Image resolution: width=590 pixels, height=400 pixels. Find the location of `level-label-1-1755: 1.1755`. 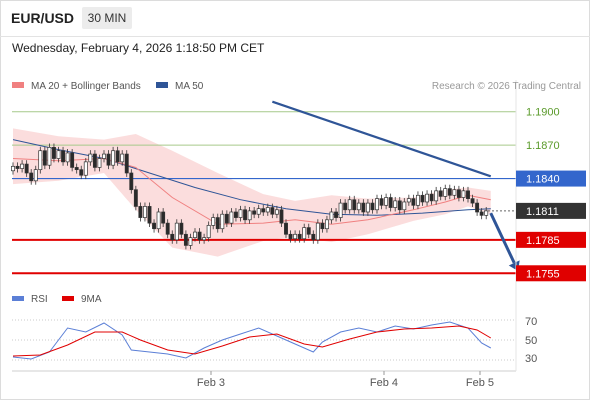

level-label-1-1755: 1.1755 is located at coordinates (543, 274).